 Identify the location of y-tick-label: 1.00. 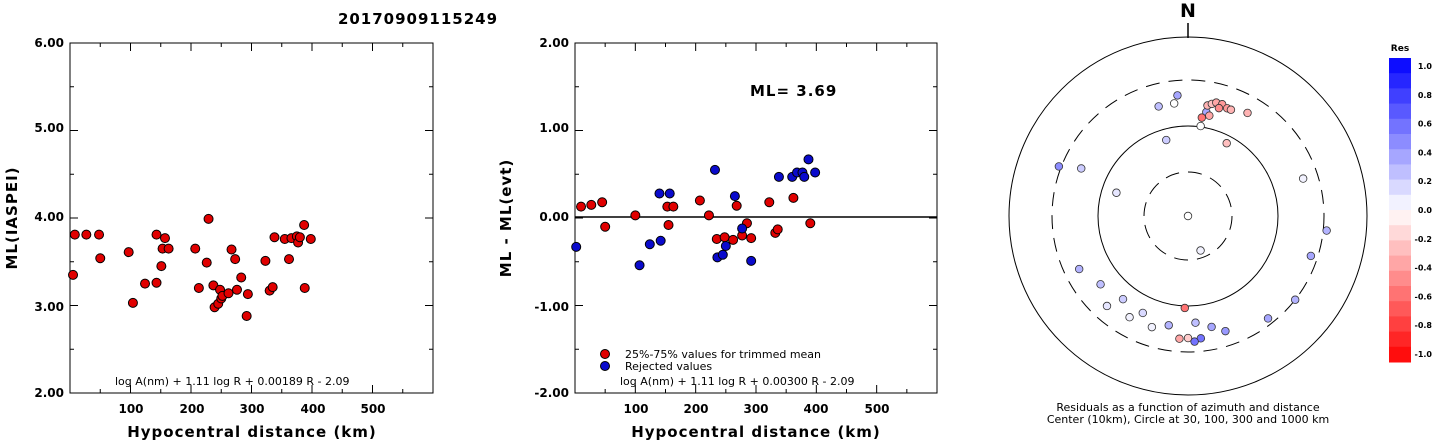
(554, 128).